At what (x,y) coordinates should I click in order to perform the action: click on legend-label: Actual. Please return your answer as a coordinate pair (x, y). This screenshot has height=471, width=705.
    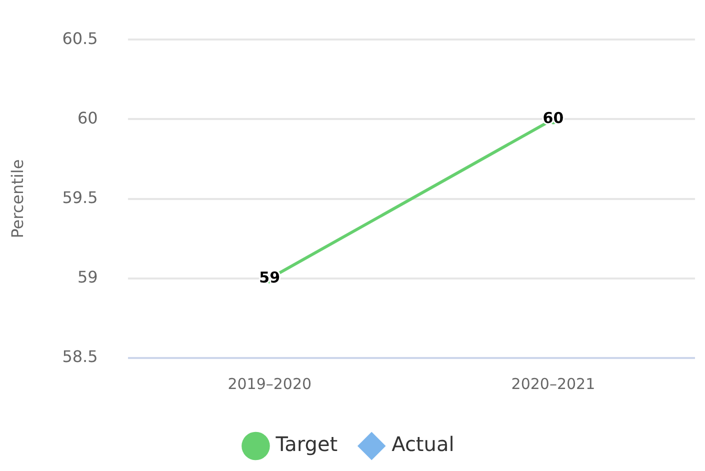
    Looking at the image, I should click on (423, 444).